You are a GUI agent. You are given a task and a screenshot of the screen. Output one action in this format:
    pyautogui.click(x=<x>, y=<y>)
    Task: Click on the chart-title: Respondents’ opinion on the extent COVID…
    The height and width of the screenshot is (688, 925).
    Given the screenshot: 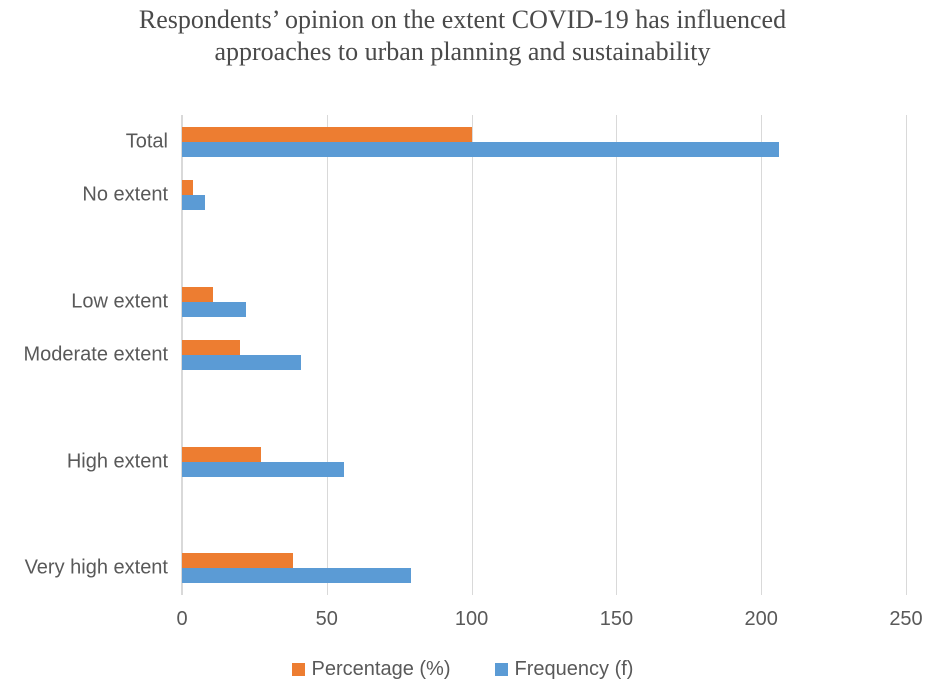 What is the action you would take?
    pyautogui.click(x=462, y=35)
    